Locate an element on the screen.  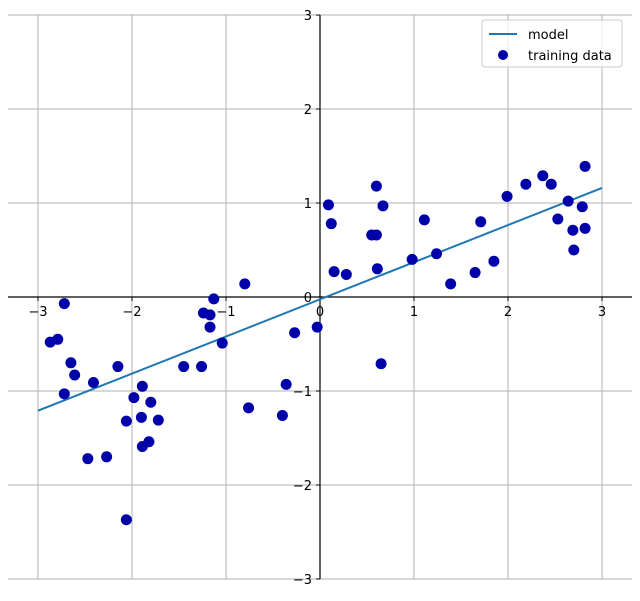
x-tick-label: −2 is located at coordinates (131, 312).